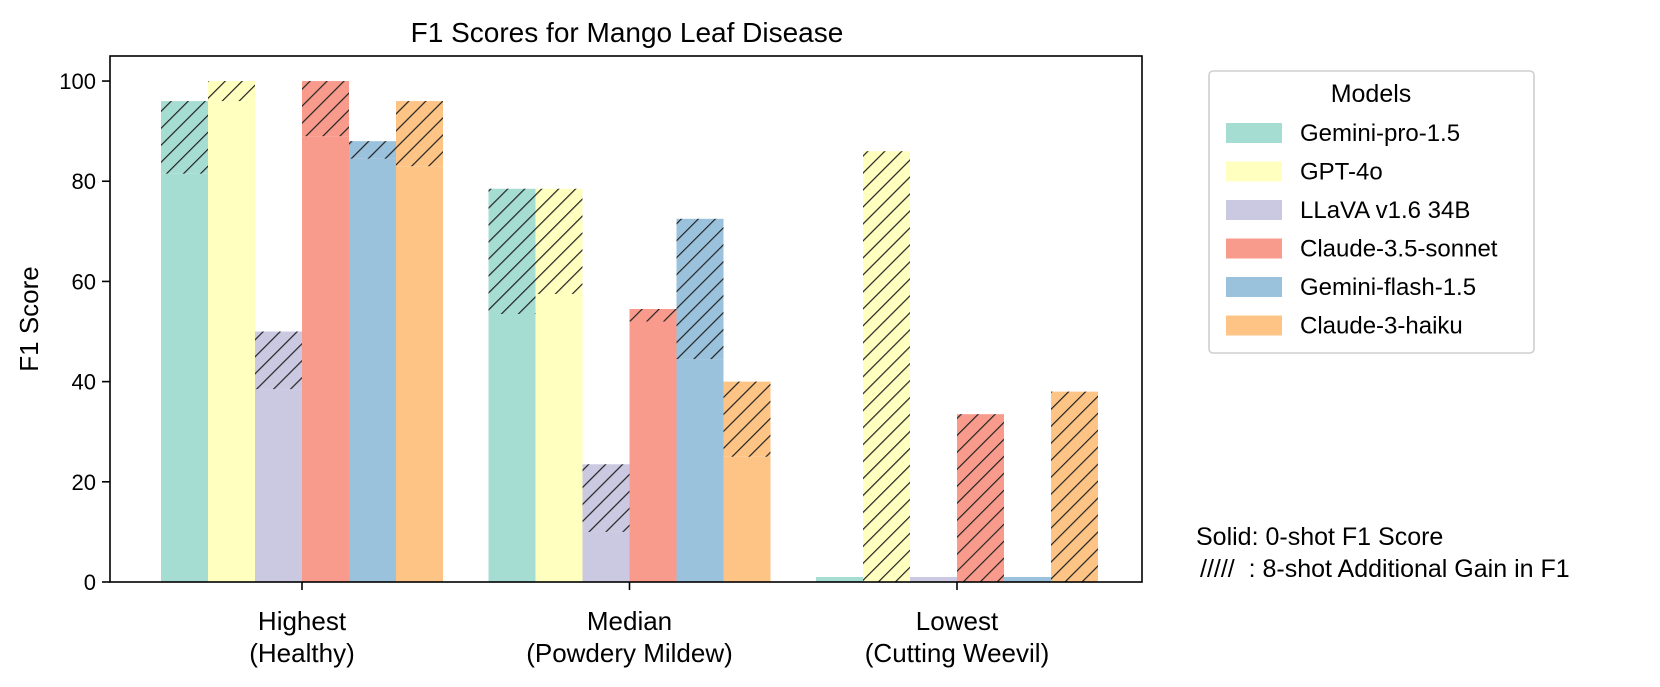  Describe the element at coordinates (629, 621) in the screenshot. I see `x-tick-label-1-line1: Median` at that location.